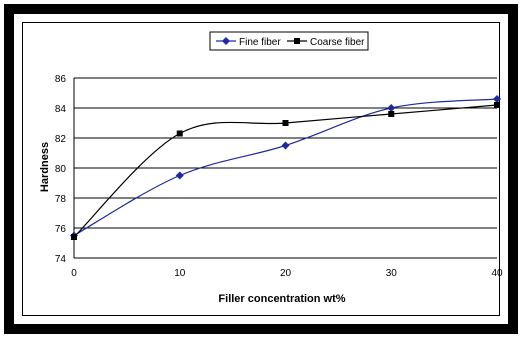 The image size is (522, 338). What do you see at coordinates (281, 299) in the screenshot?
I see `x-axis-label: Filler concentration wt%` at bounding box center [281, 299].